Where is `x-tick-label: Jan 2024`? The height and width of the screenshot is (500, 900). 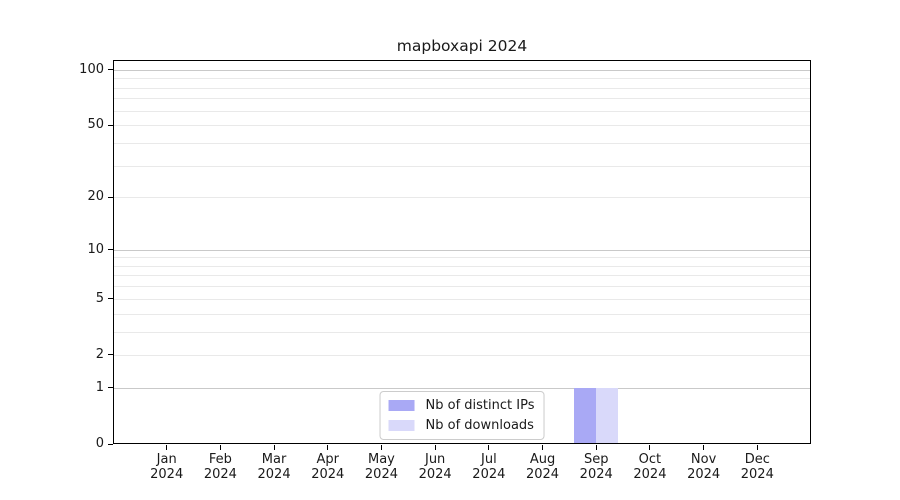 x-tick-label: Jan 2024 is located at coordinates (167, 467).